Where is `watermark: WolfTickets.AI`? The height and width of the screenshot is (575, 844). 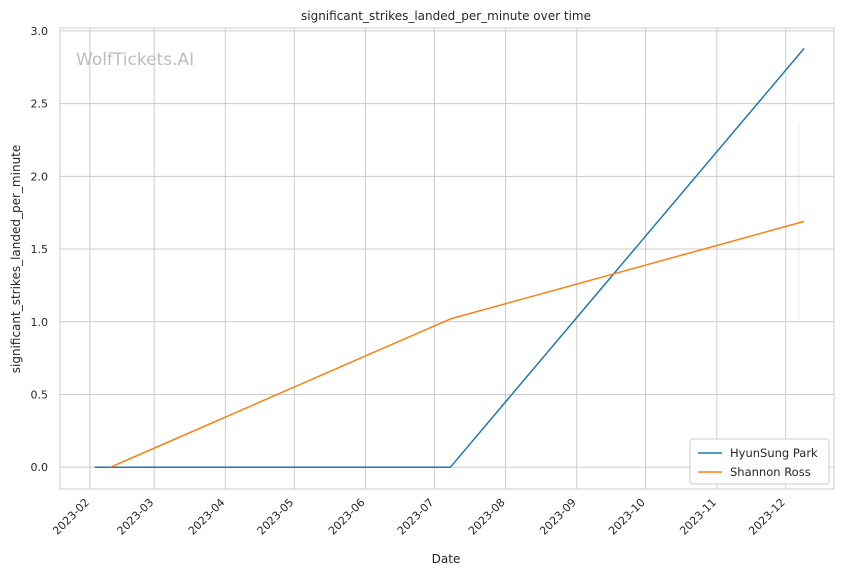 watermark: WolfTickets.AI is located at coordinates (135, 60).